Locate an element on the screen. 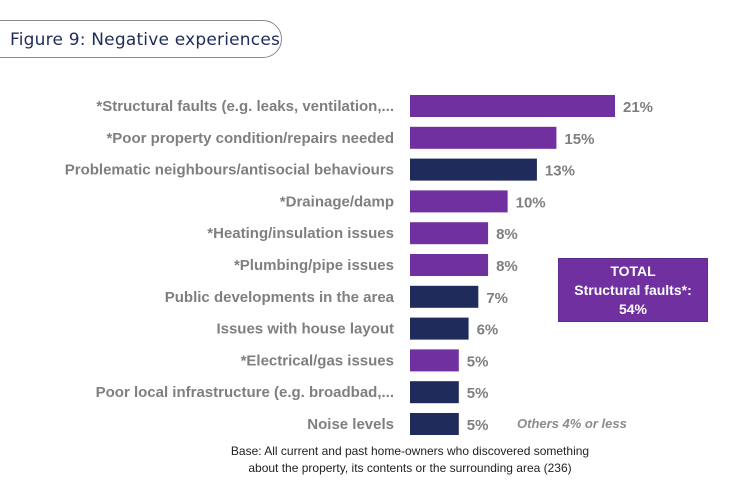 The image size is (750, 500). category-label: *Heating/insulation issues is located at coordinates (300, 233).